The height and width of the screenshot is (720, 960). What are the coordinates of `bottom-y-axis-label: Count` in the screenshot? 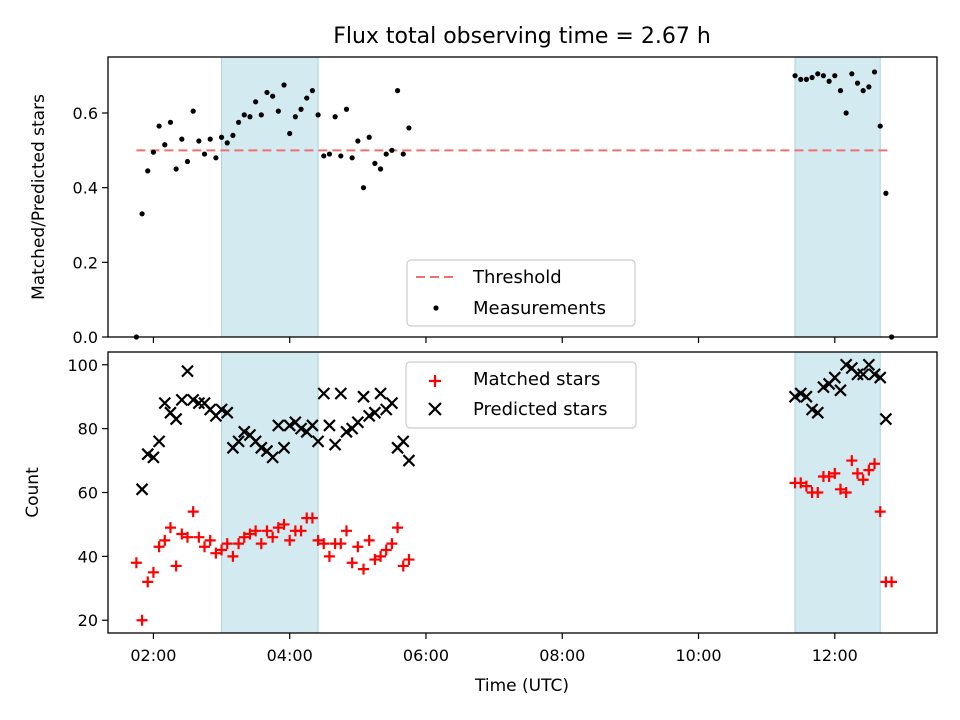 It's located at (33, 492).